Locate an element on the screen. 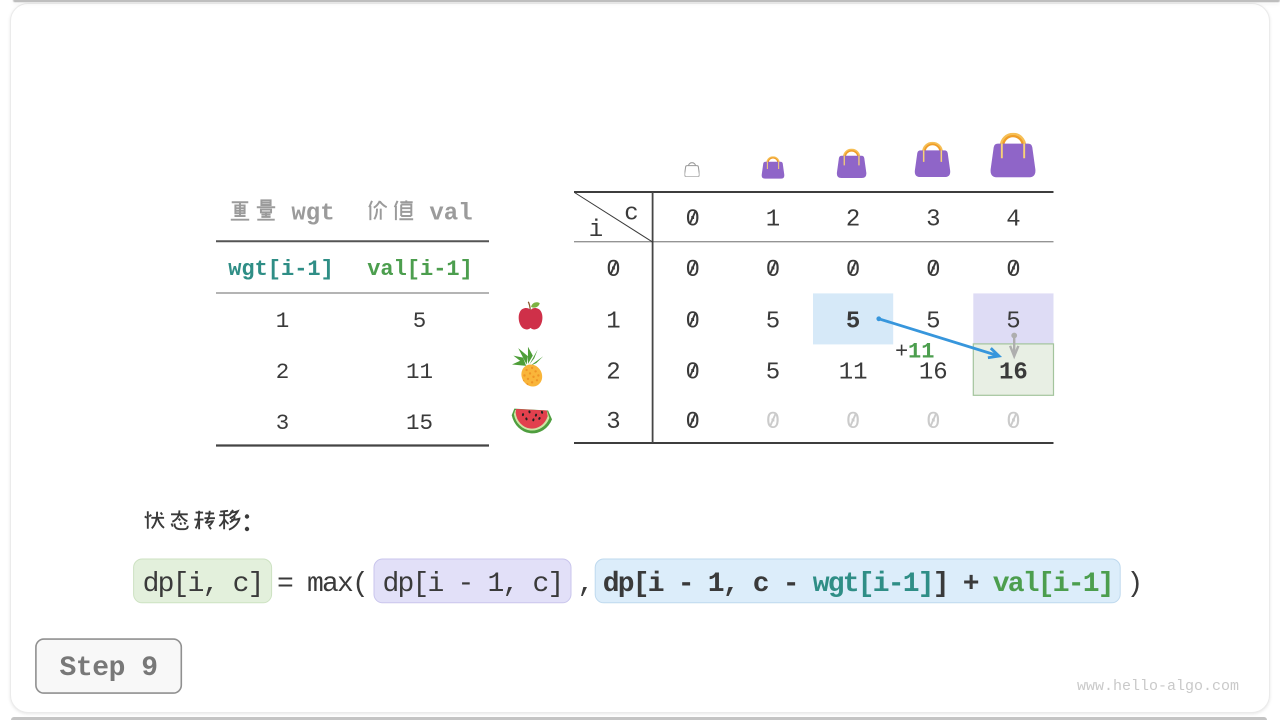  svg-text: dp[i, c] is located at coordinates (203, 584).